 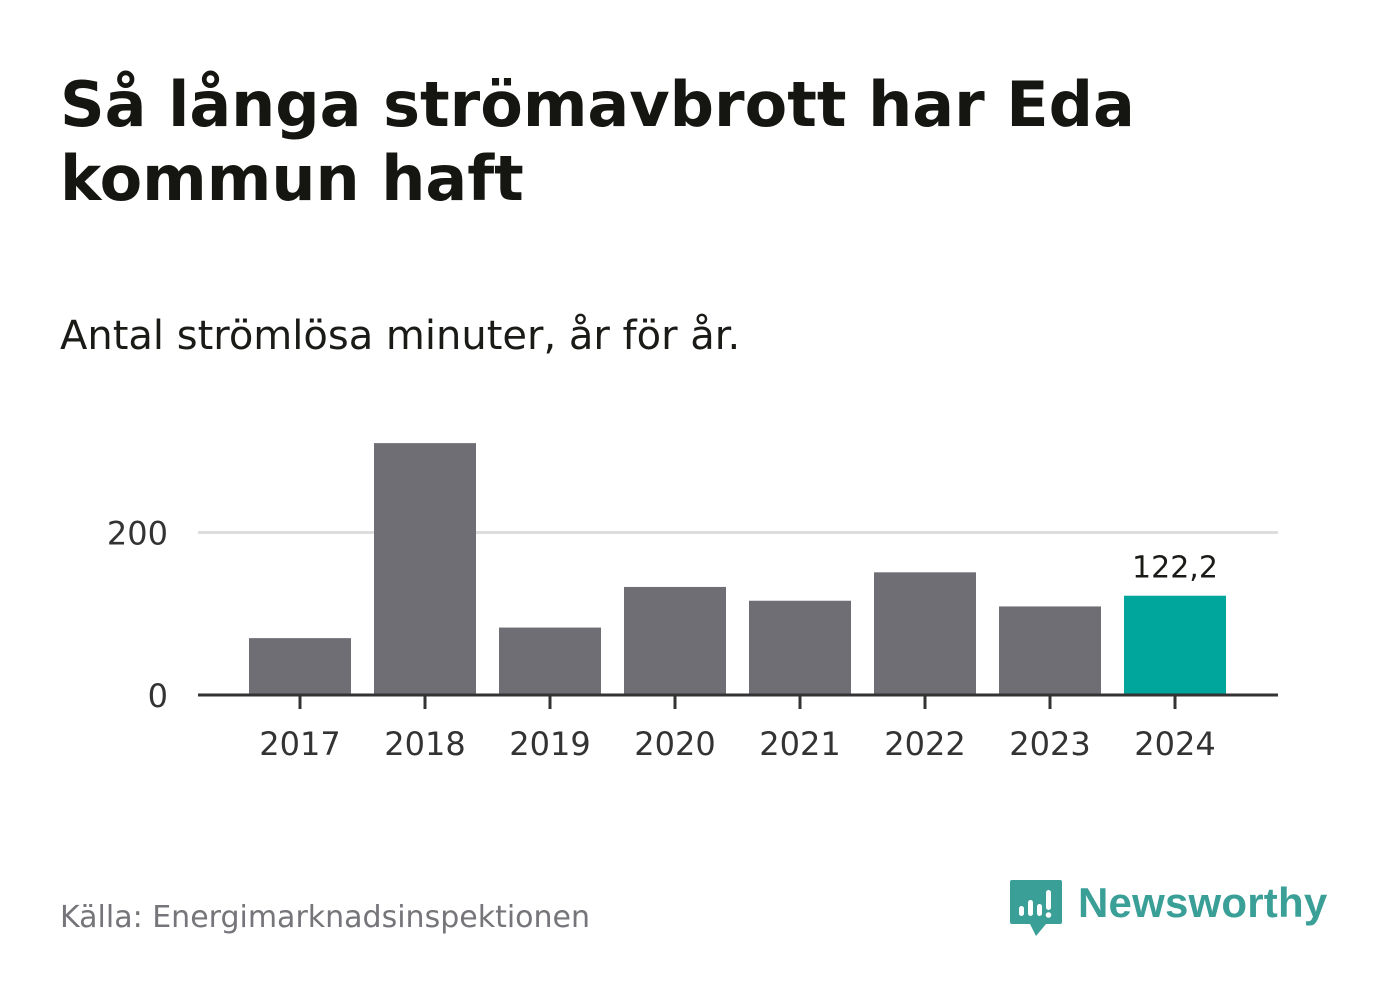 What do you see at coordinates (158, 696) in the screenshot?
I see `y-tick-label: 0` at bounding box center [158, 696].